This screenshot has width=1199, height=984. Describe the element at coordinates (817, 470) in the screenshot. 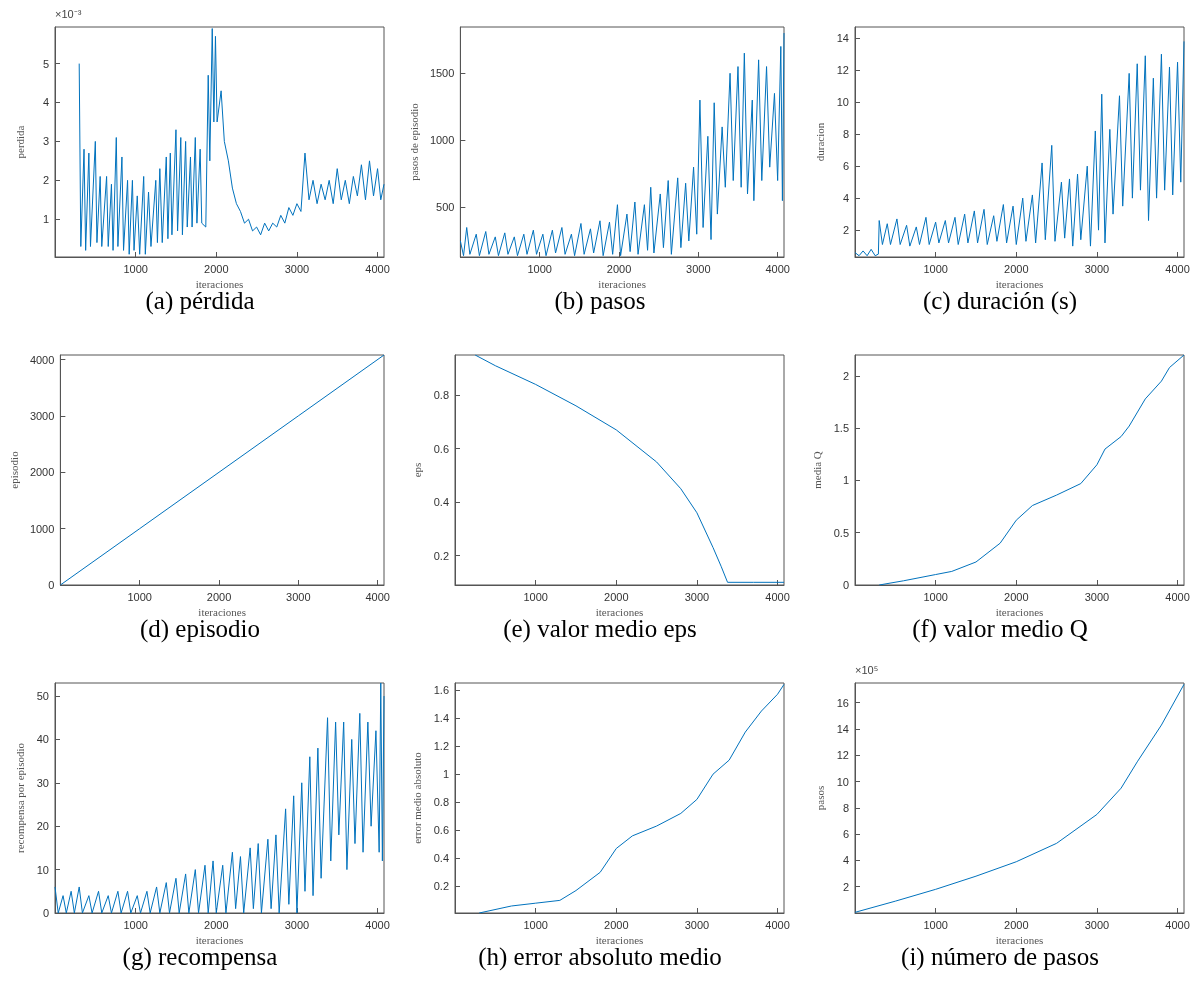

I see `y-axis-title: media Q` at that location.